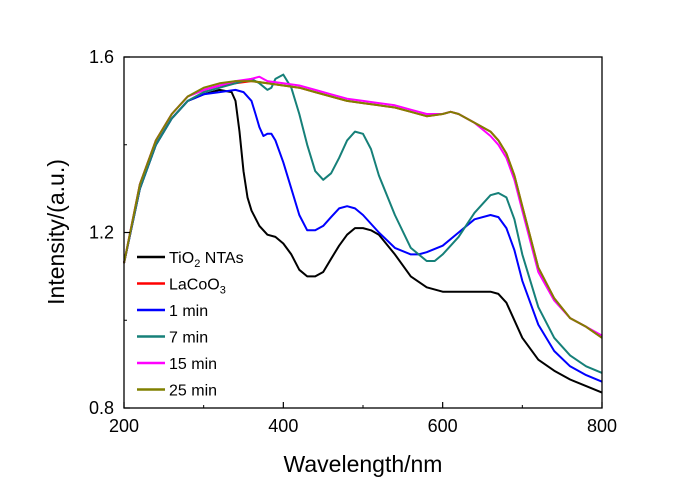 The height and width of the screenshot is (492, 700). Describe the element at coordinates (124, 426) in the screenshot. I see `x-tick-label: 200` at that location.